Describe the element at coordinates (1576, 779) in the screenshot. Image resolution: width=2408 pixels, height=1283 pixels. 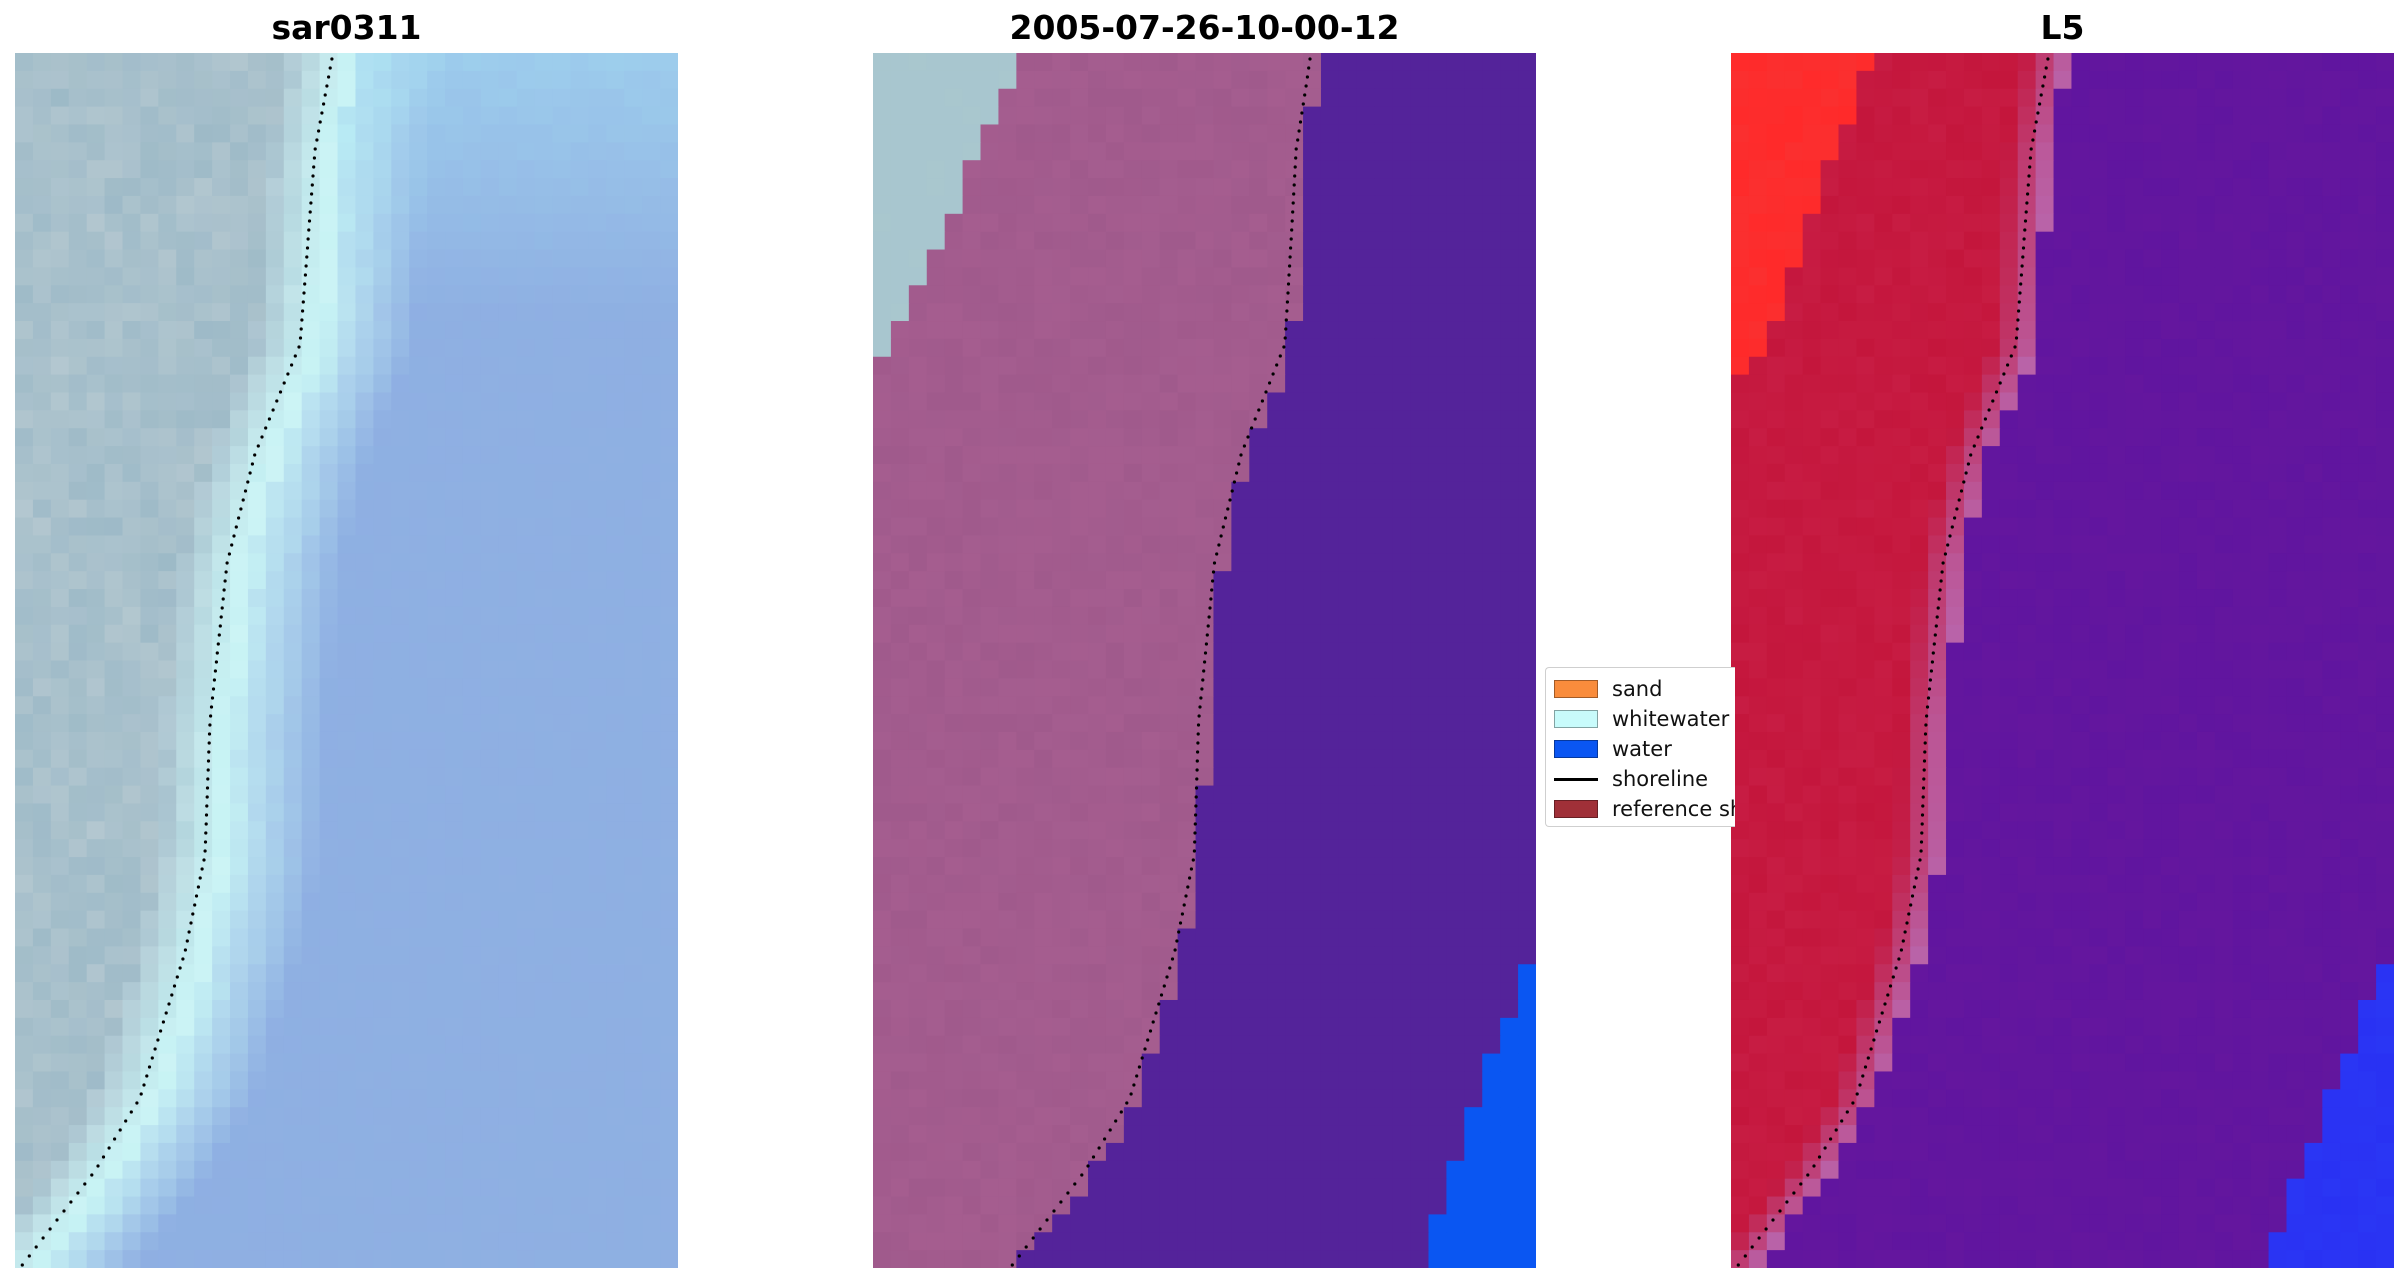
I see `shoreline-line-sample` at that location.